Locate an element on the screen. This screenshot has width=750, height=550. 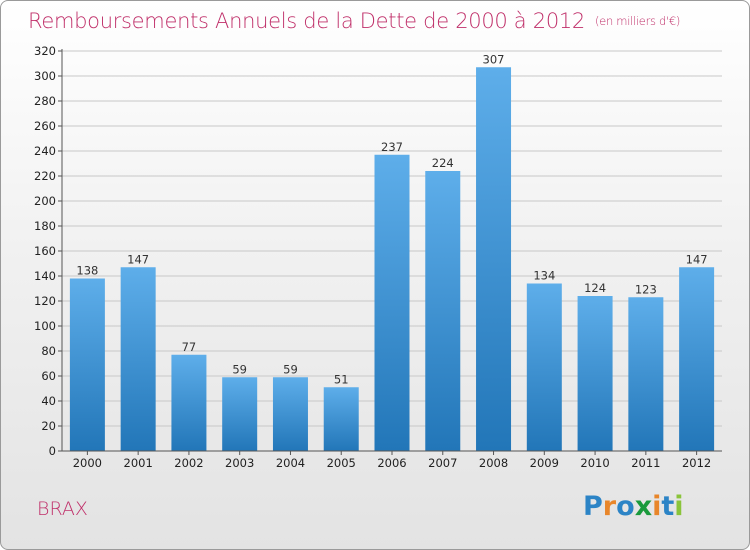
data-label-2003: 59 is located at coordinates (239, 369).